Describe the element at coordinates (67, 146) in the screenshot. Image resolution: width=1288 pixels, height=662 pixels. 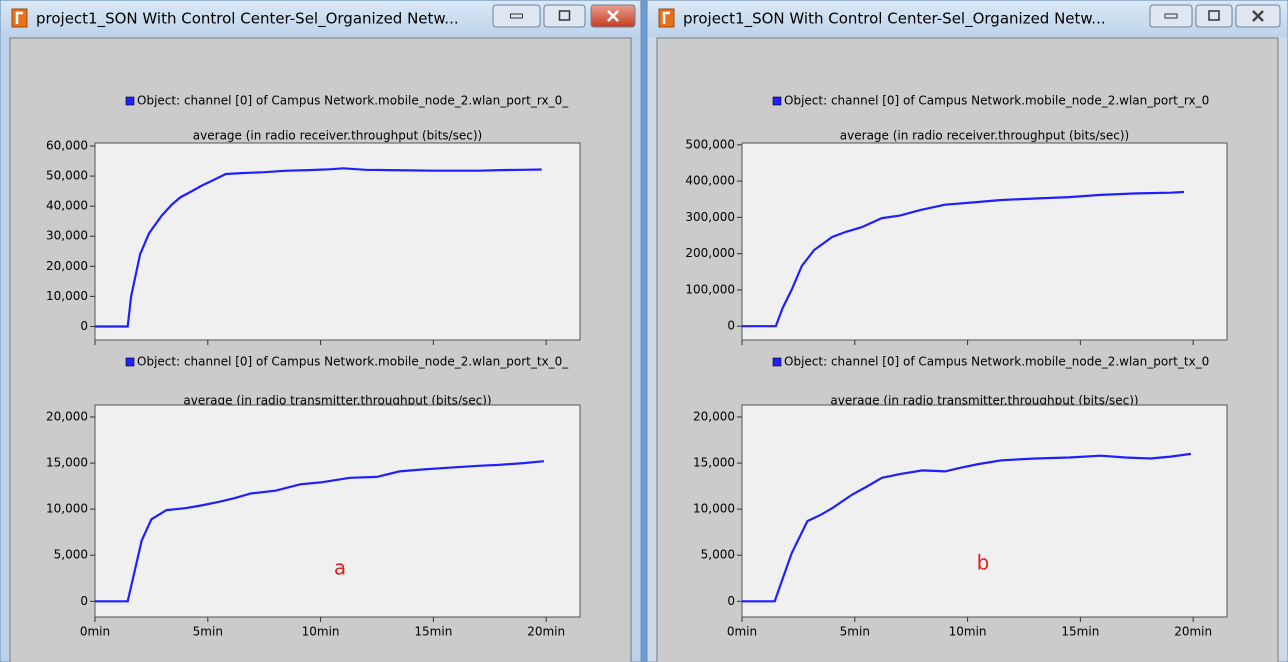
I see `y-tick-label: 60,000` at that location.